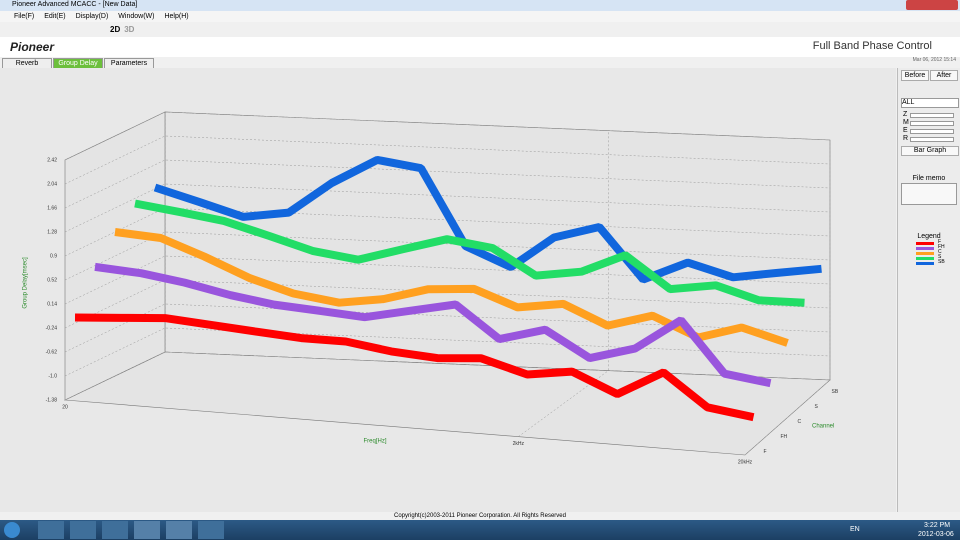 Image resolution: width=960 pixels, height=540 pixels. Describe the element at coordinates (480, 5) in the screenshot. I see `title-bar: Pioneer Advanced MCACC - [New Data]` at that location.